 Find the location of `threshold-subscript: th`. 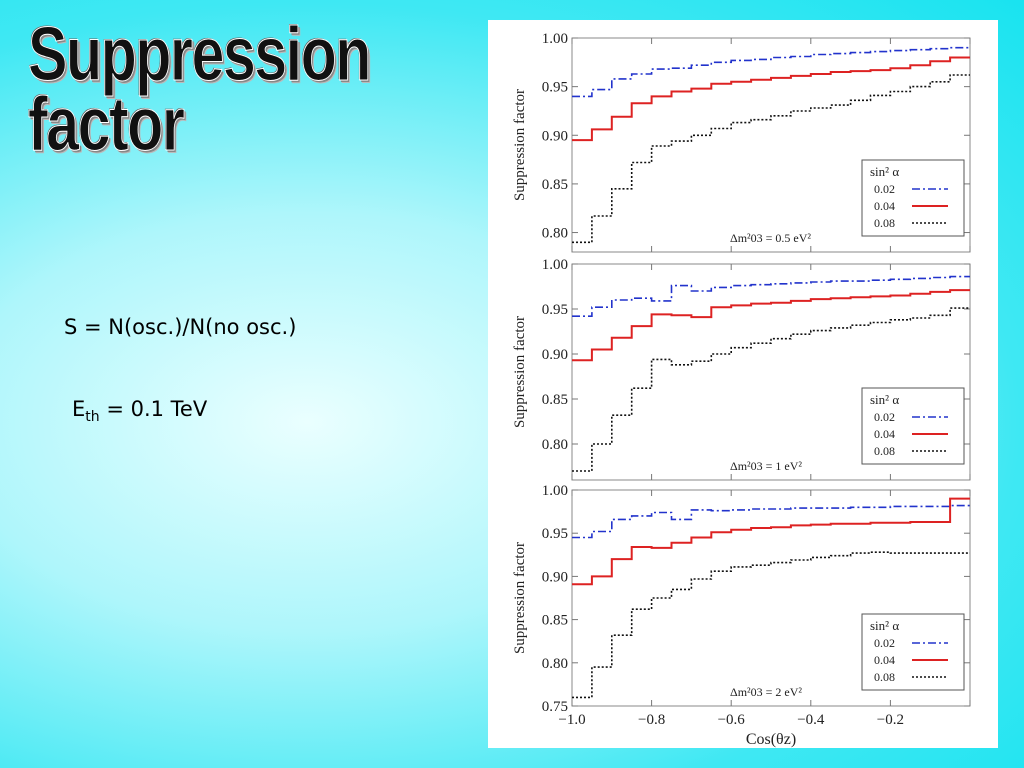

threshold-subscript: th is located at coordinates (92, 417).